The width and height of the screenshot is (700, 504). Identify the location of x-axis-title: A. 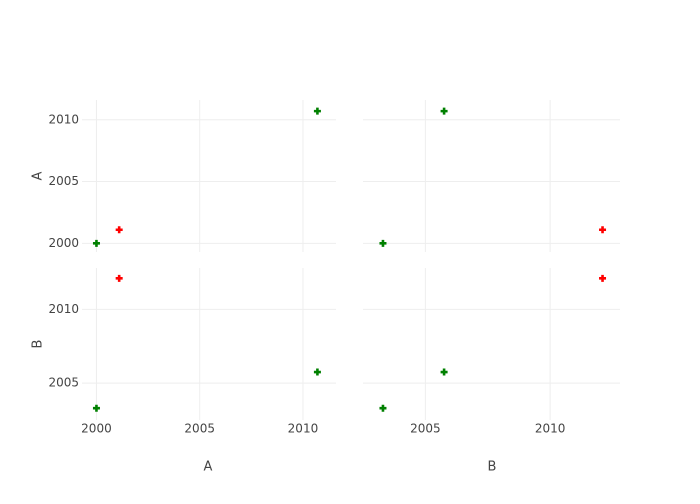
(208, 467).